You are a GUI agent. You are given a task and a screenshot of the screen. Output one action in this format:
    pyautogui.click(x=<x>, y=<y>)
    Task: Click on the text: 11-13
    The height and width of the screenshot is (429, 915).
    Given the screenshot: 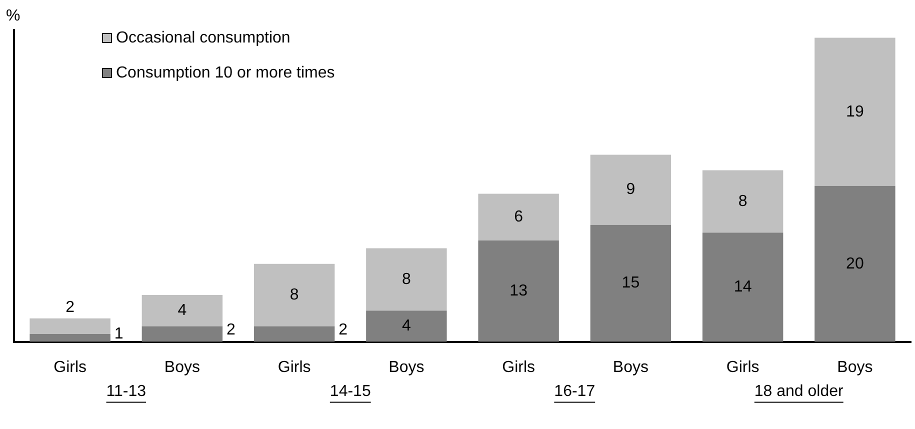 What is the action you would take?
    pyautogui.click(x=126, y=391)
    